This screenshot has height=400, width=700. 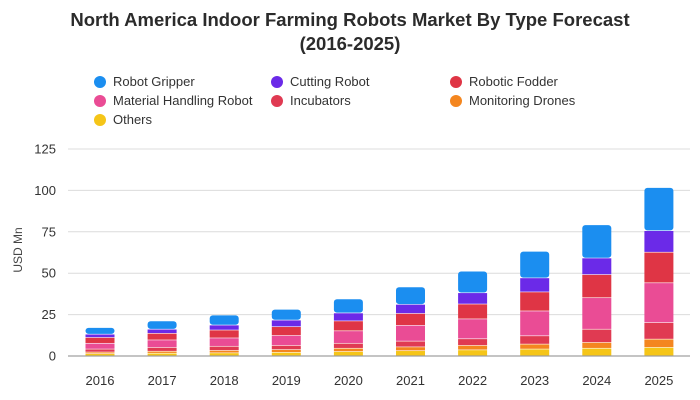 What do you see at coordinates (522, 100) in the screenshot?
I see `legend-label: Monitoring Drones` at bounding box center [522, 100].